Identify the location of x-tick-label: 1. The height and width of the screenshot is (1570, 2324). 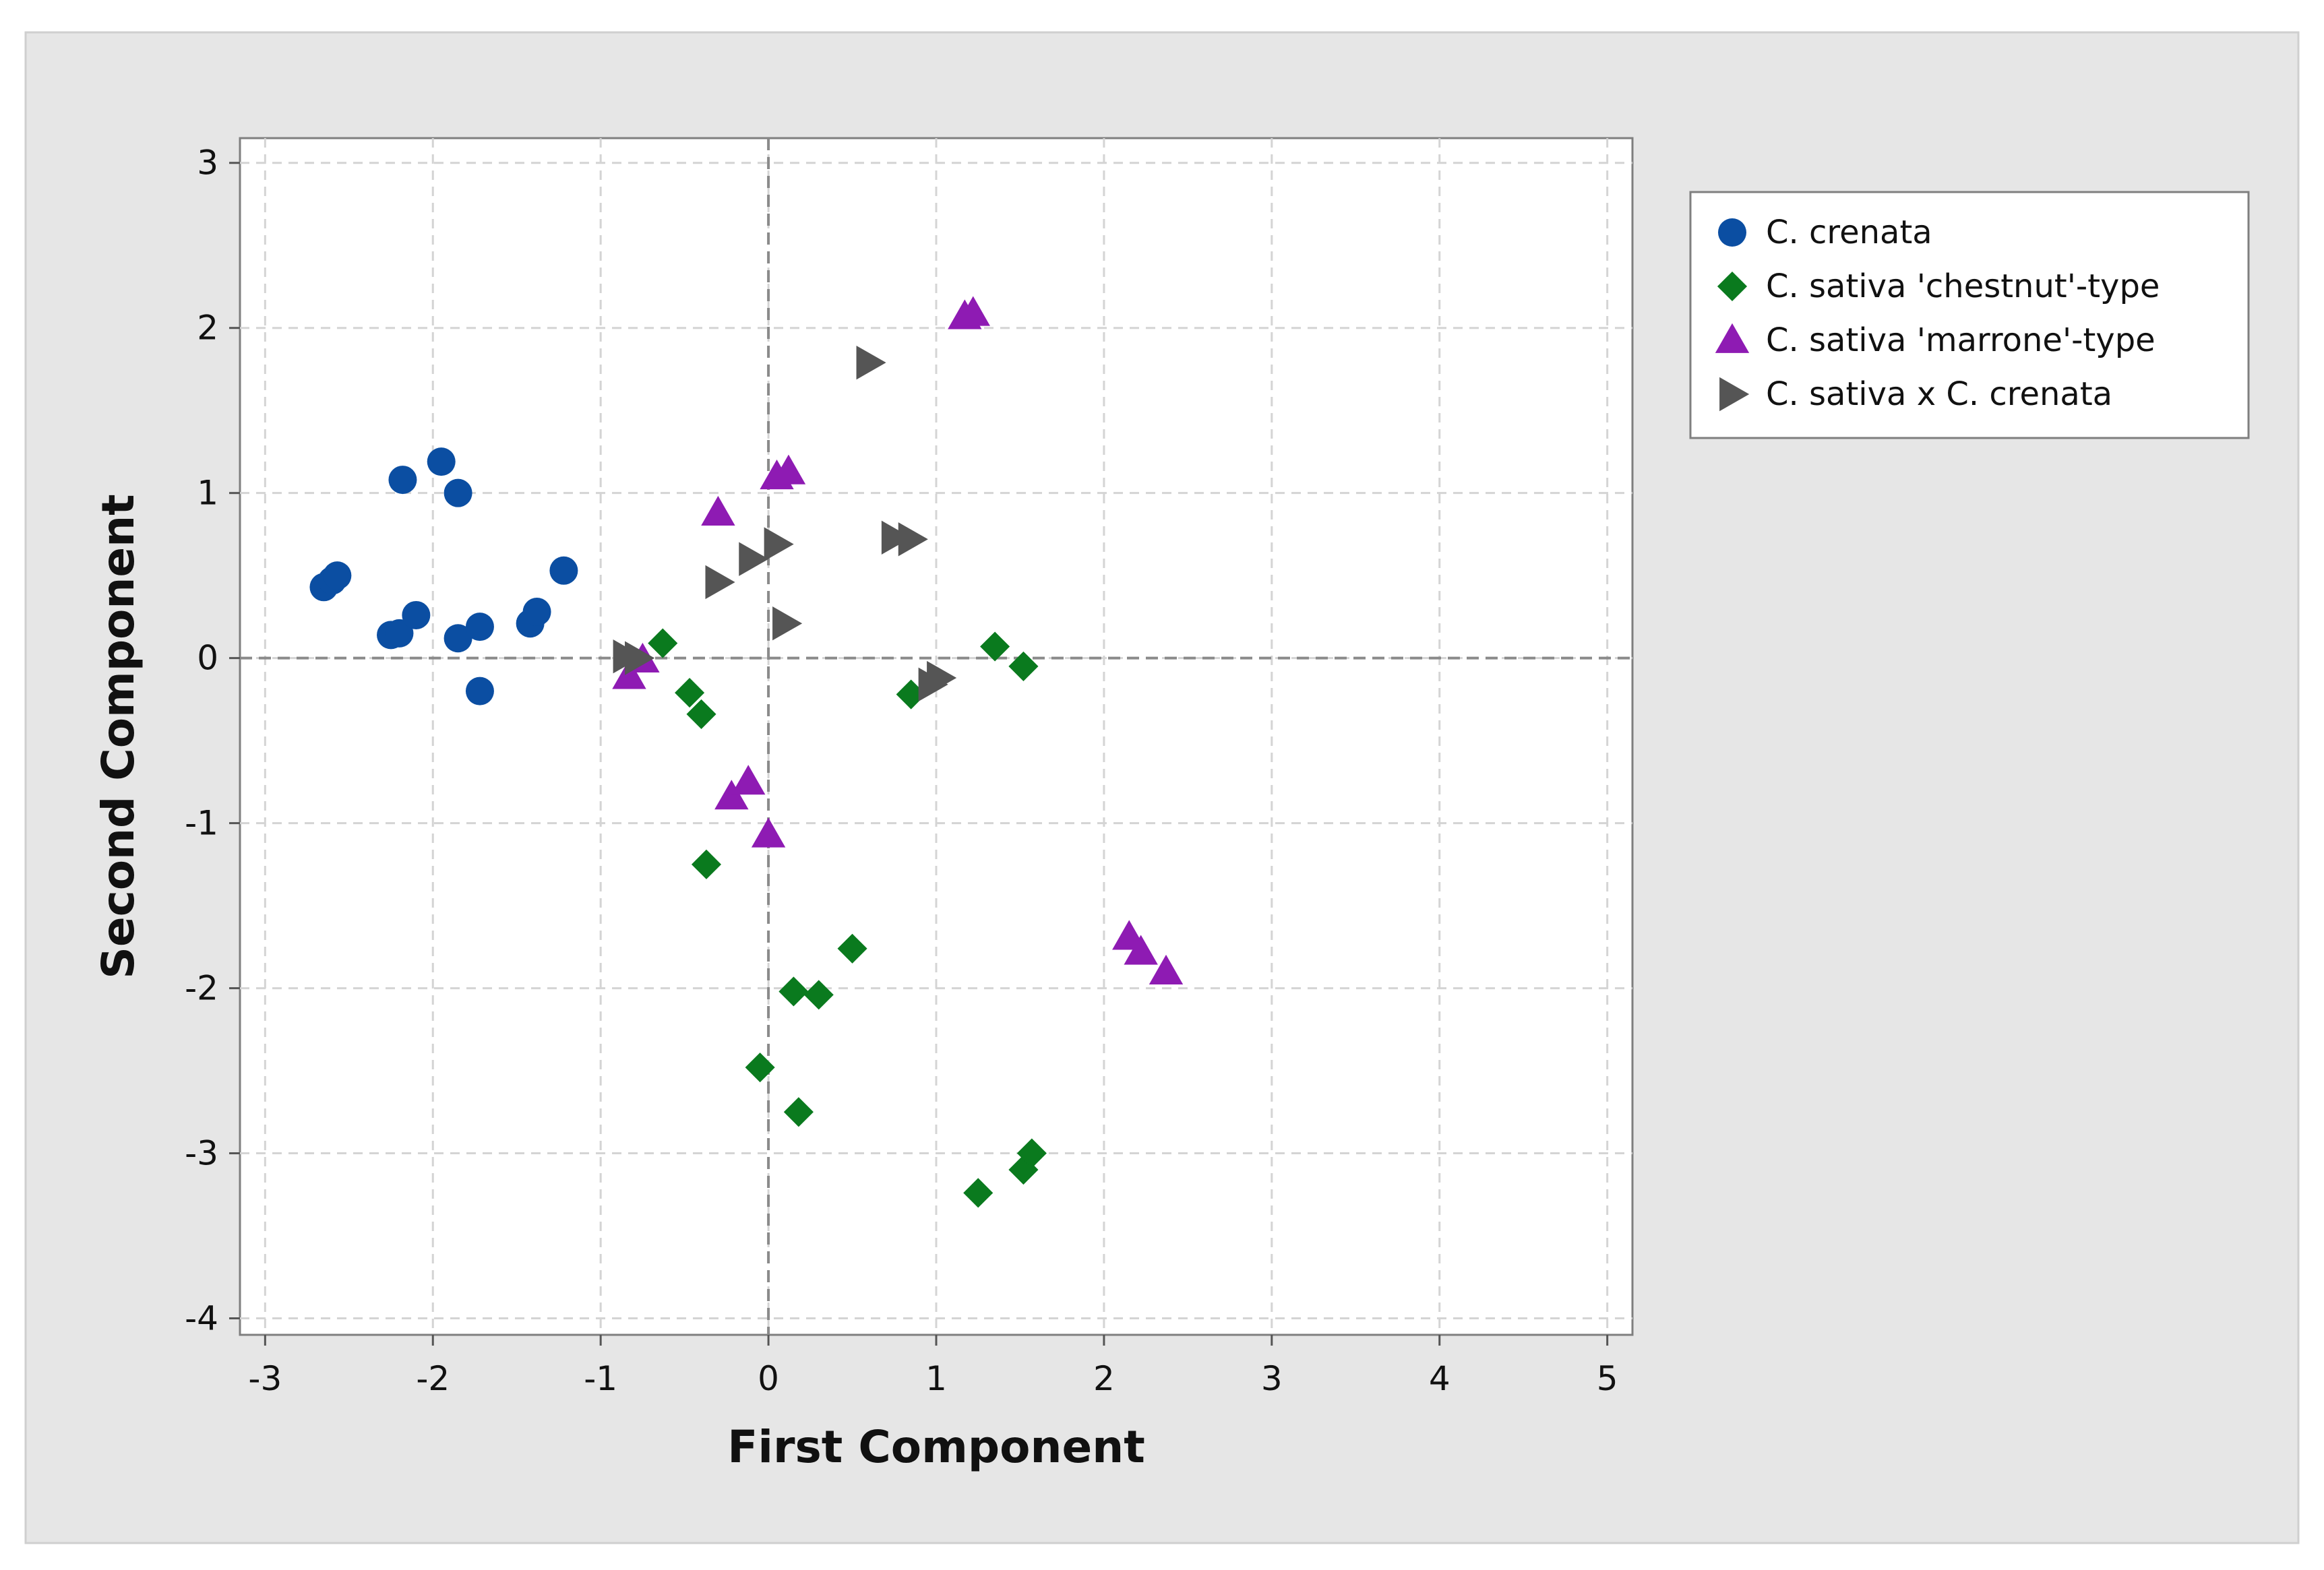
(936, 1378).